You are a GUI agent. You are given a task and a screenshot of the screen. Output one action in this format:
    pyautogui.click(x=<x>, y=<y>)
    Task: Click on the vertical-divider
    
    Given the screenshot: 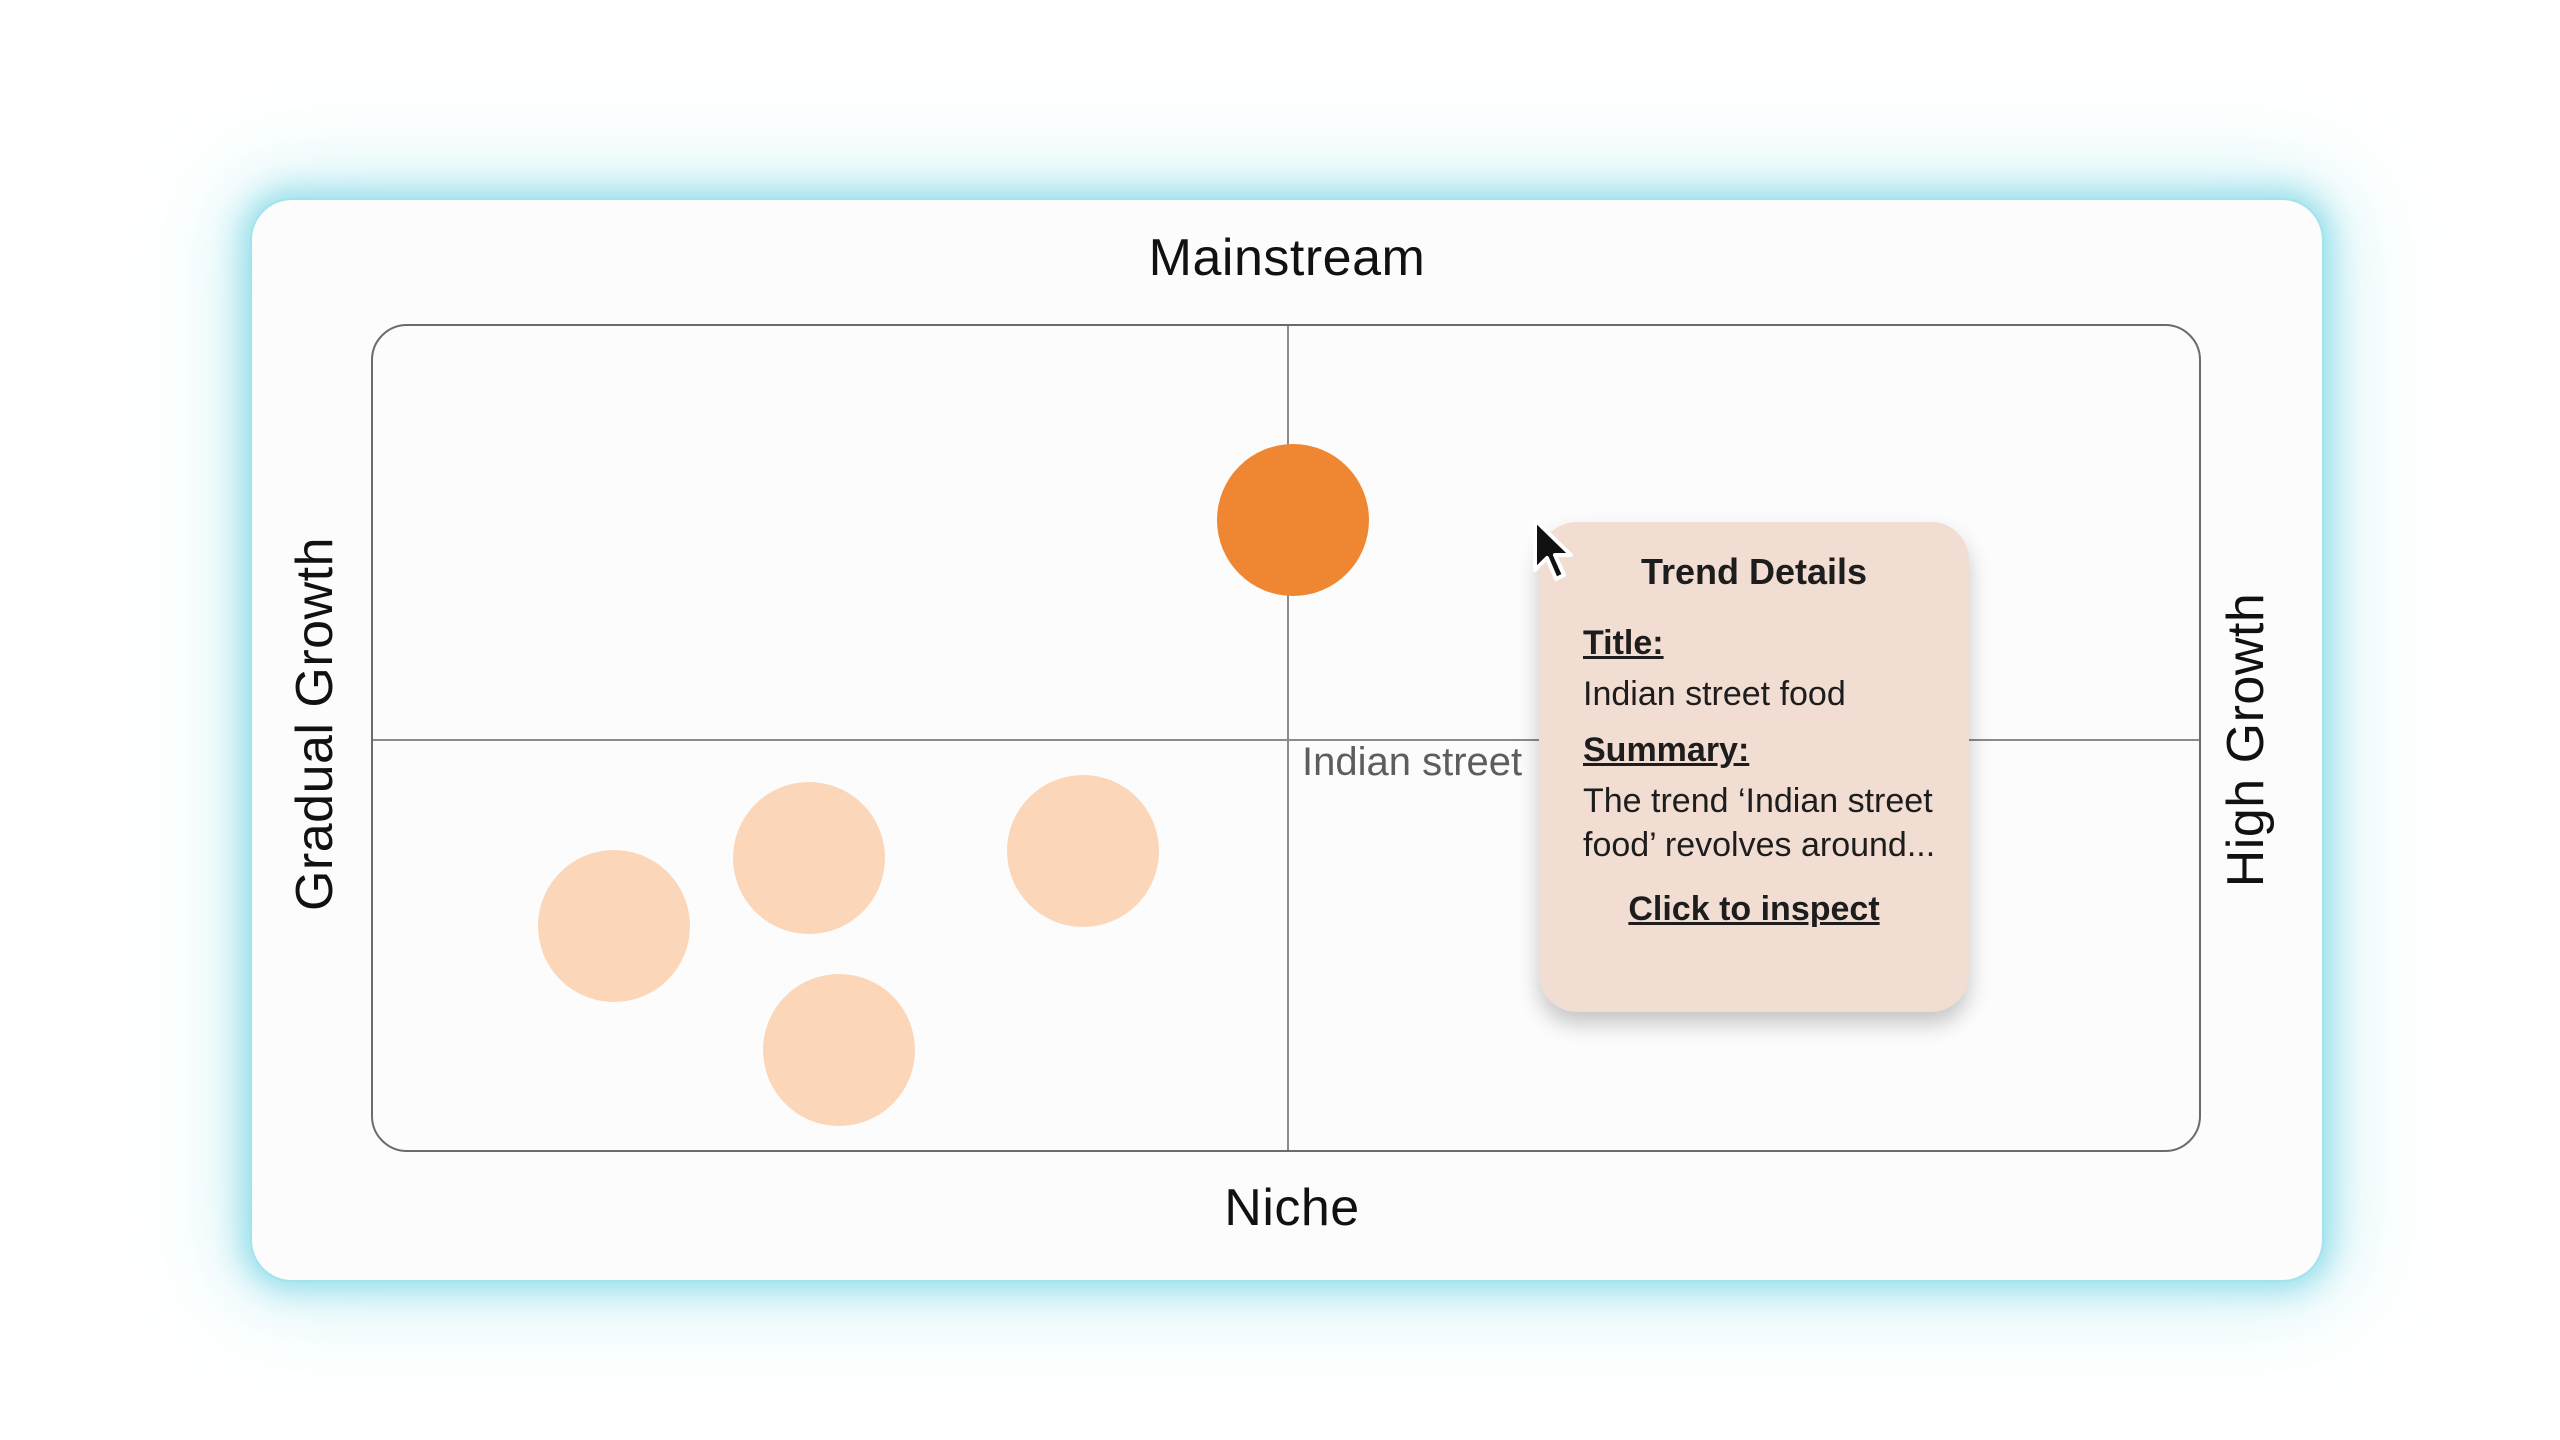 What is the action you would take?
    pyautogui.click(x=1288, y=738)
    